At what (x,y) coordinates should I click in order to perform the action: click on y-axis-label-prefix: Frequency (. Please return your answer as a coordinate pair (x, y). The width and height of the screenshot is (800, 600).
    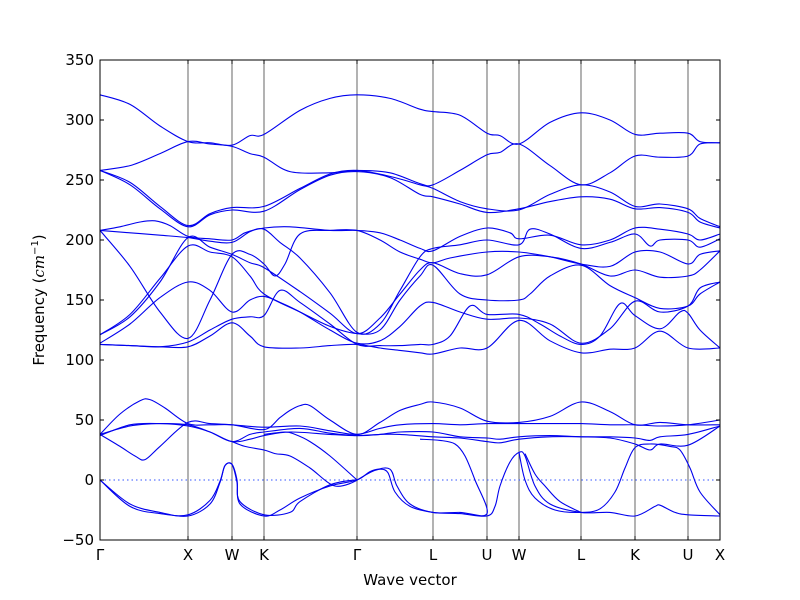
    Looking at the image, I should click on (39, 322).